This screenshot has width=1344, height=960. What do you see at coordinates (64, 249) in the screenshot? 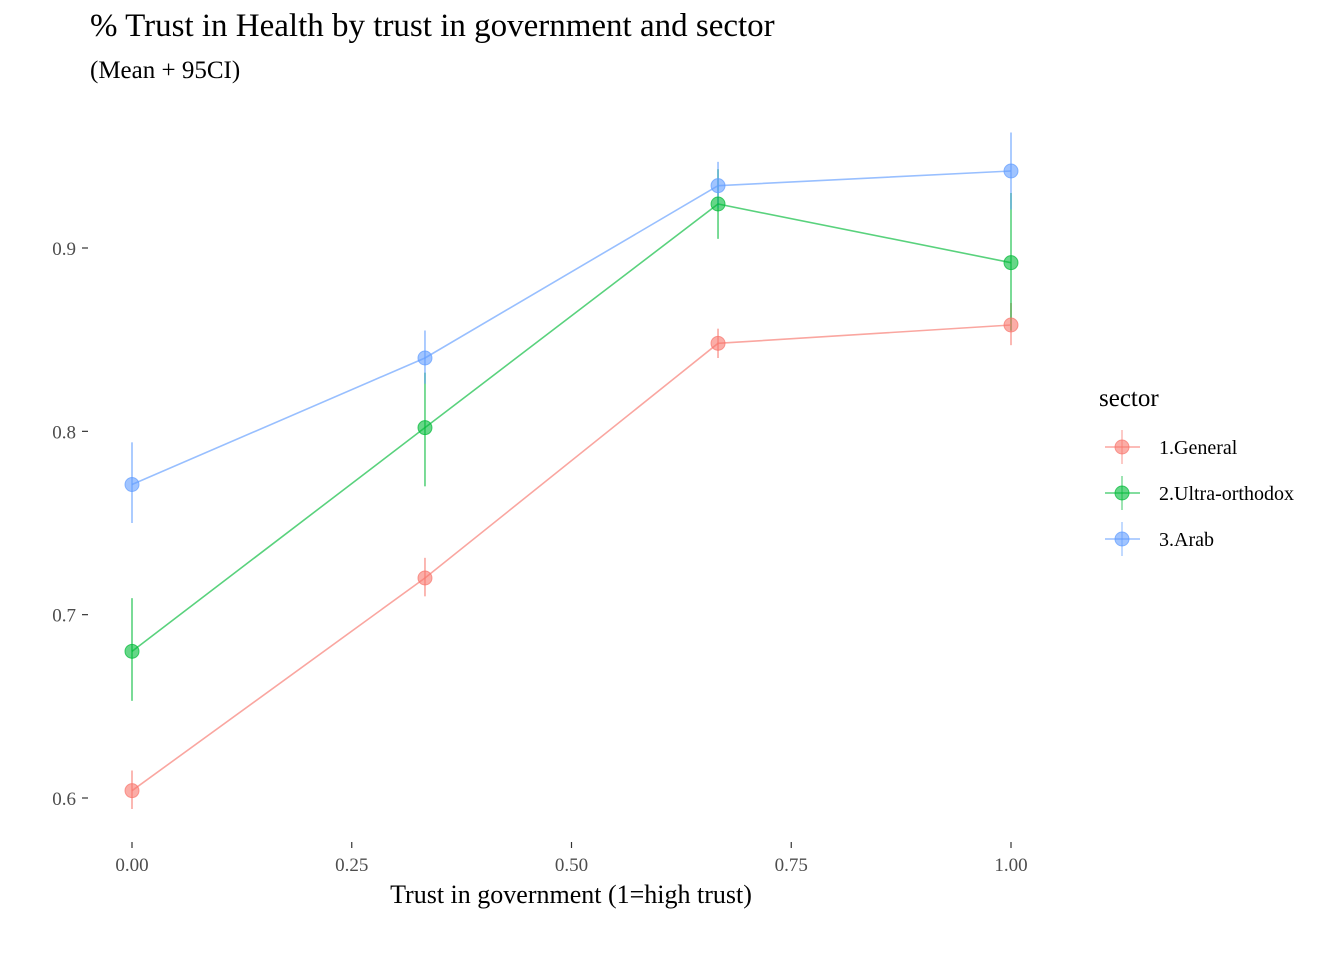
I see `y-tick-label: 0.9` at bounding box center [64, 249].